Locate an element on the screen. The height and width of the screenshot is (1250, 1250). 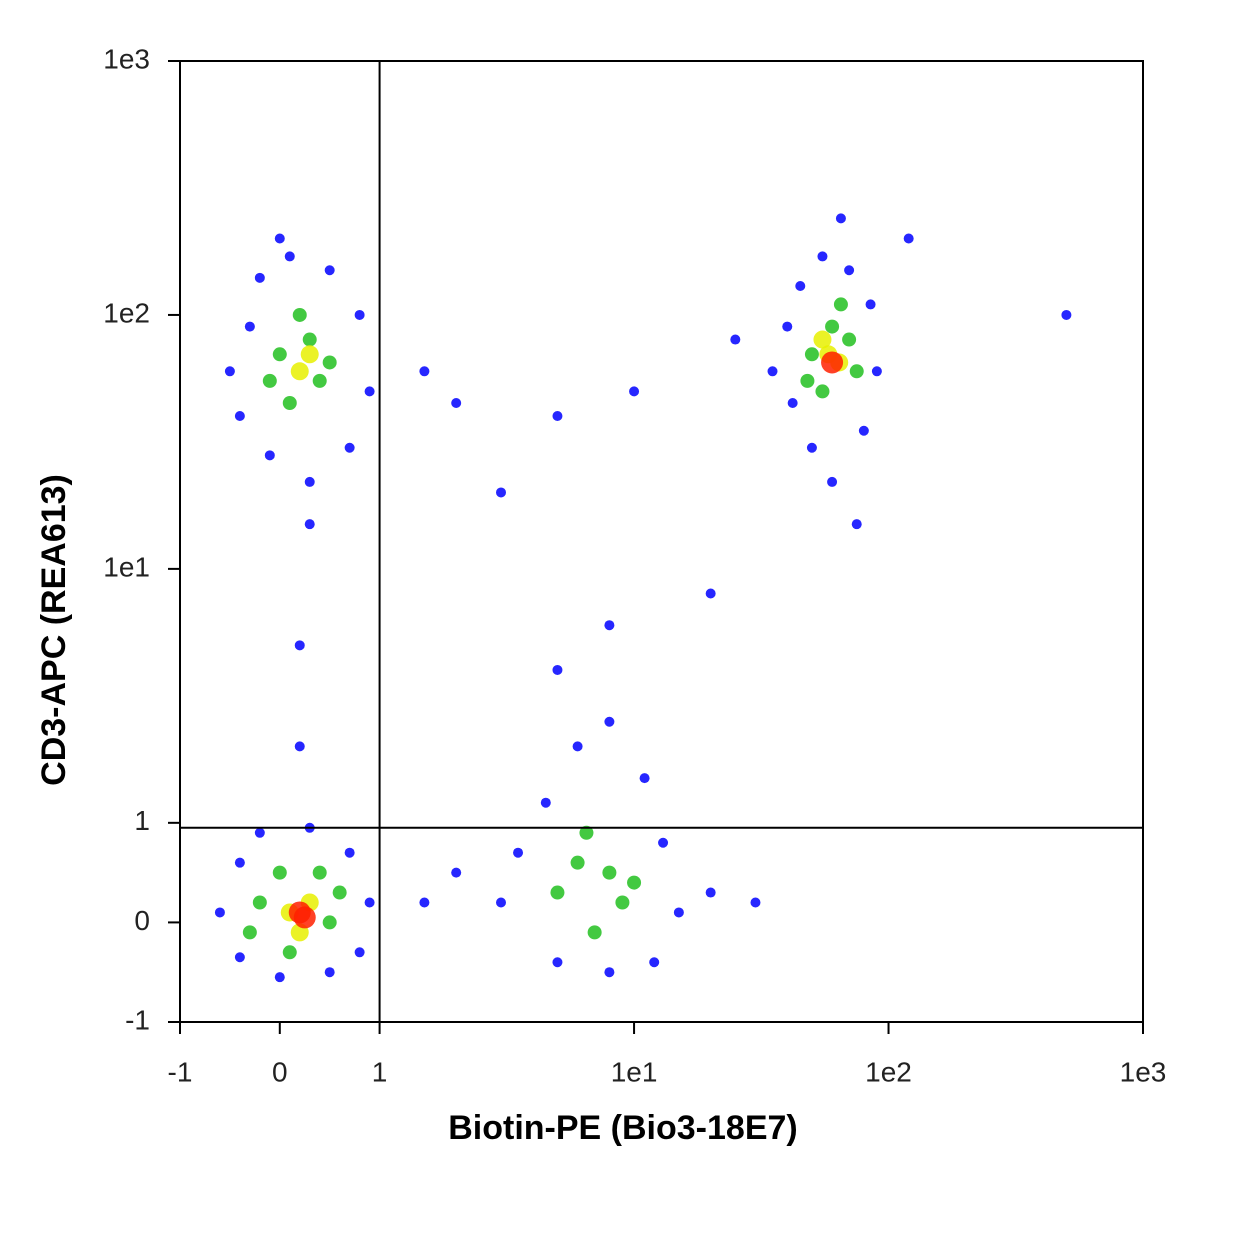
x-tick-label: 1e1 is located at coordinates (634, 1071).